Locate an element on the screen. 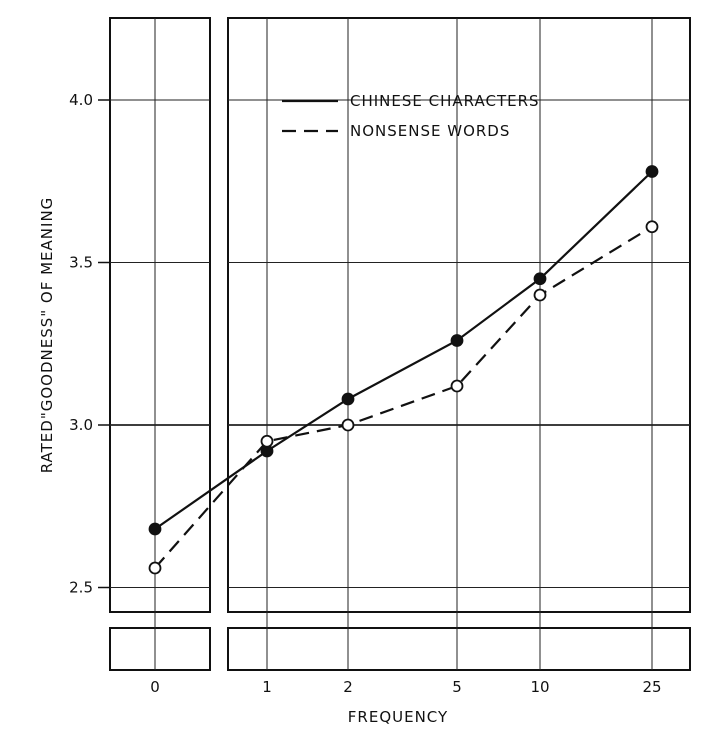 This screenshot has height=742, width=725. x-tick-label-5: 5 is located at coordinates (457, 687).